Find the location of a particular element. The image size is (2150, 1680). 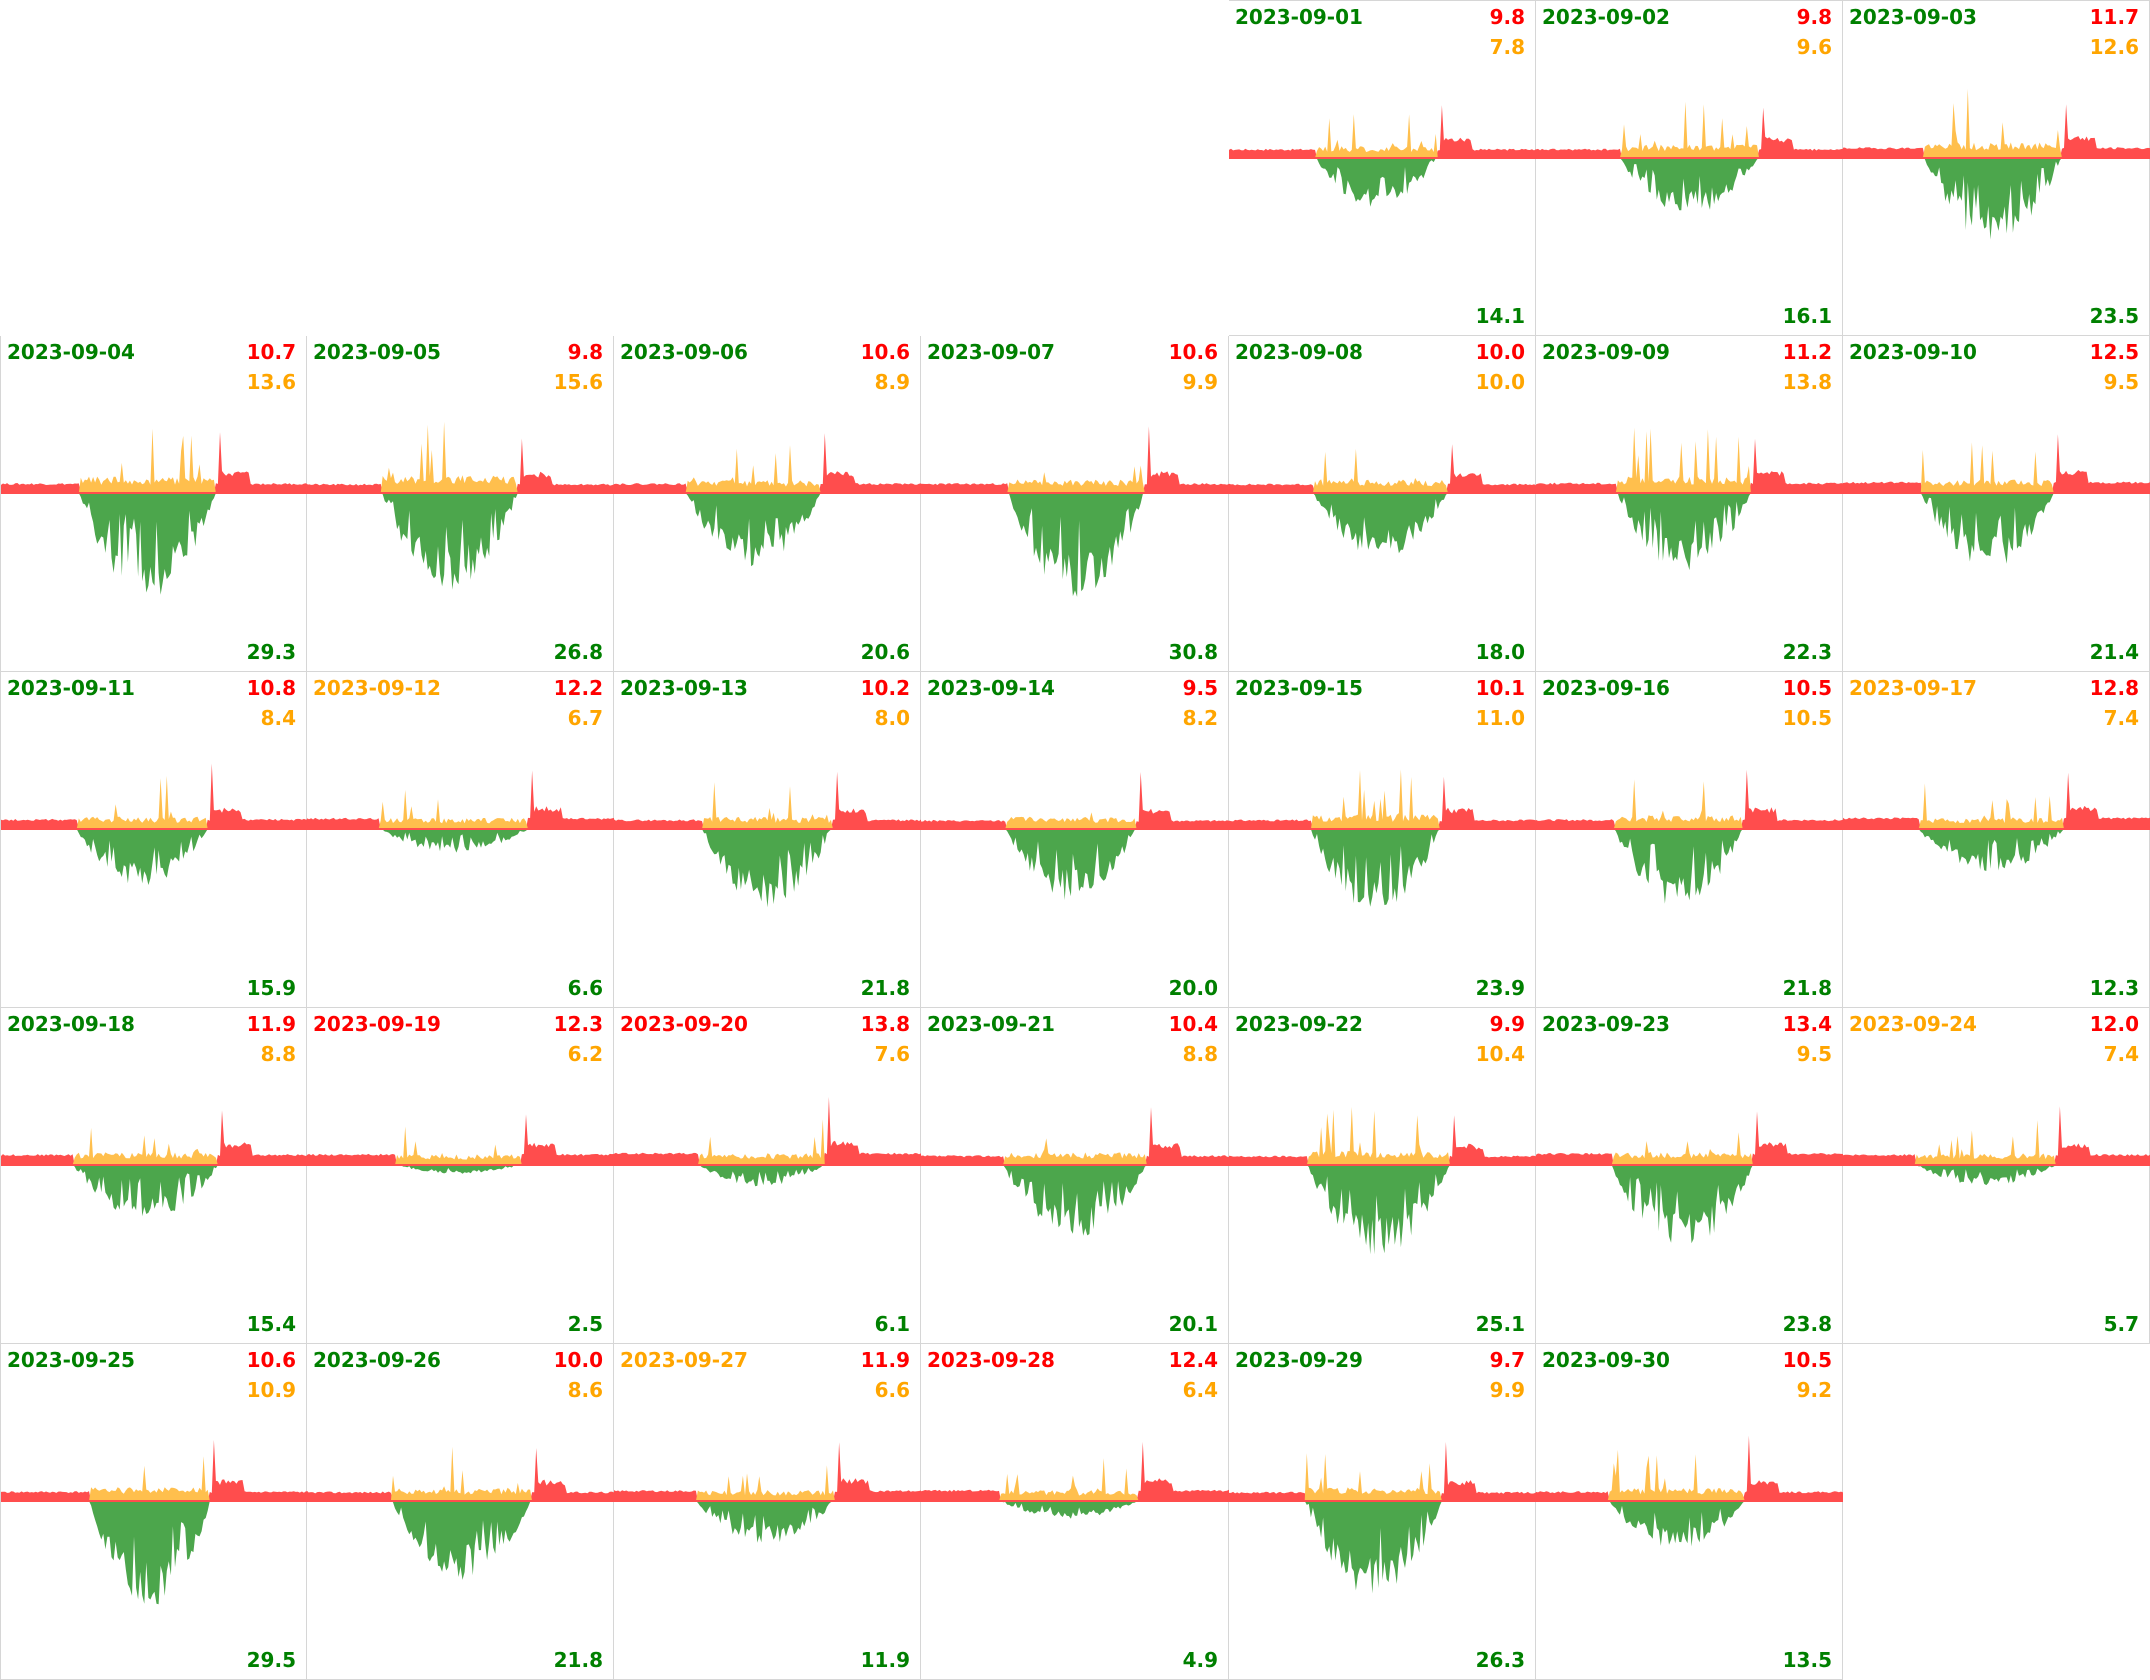

grid-export-value: 25.1 is located at coordinates (1500, 1324).